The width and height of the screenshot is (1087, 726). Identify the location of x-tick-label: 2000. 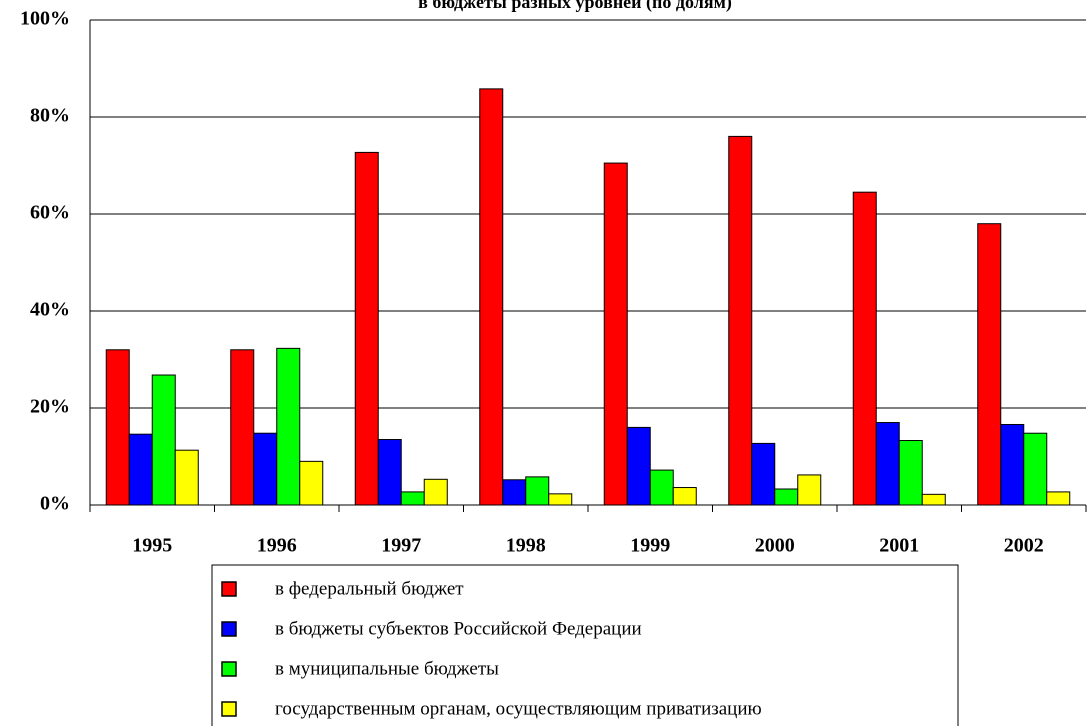
(775, 546).